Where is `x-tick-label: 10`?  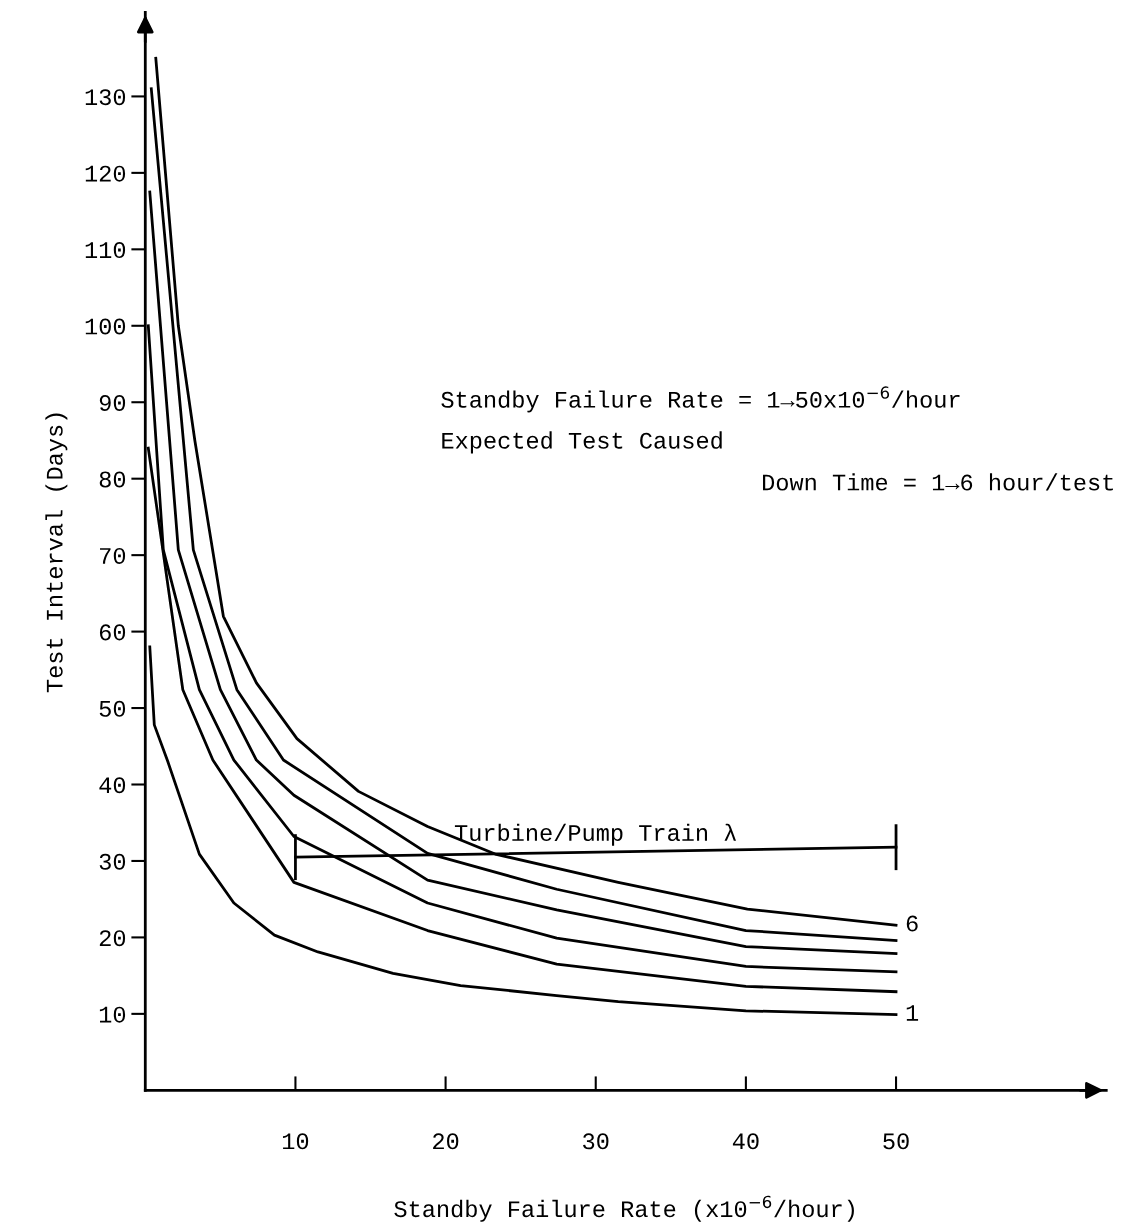 x-tick-label: 10 is located at coordinates (295, 1141).